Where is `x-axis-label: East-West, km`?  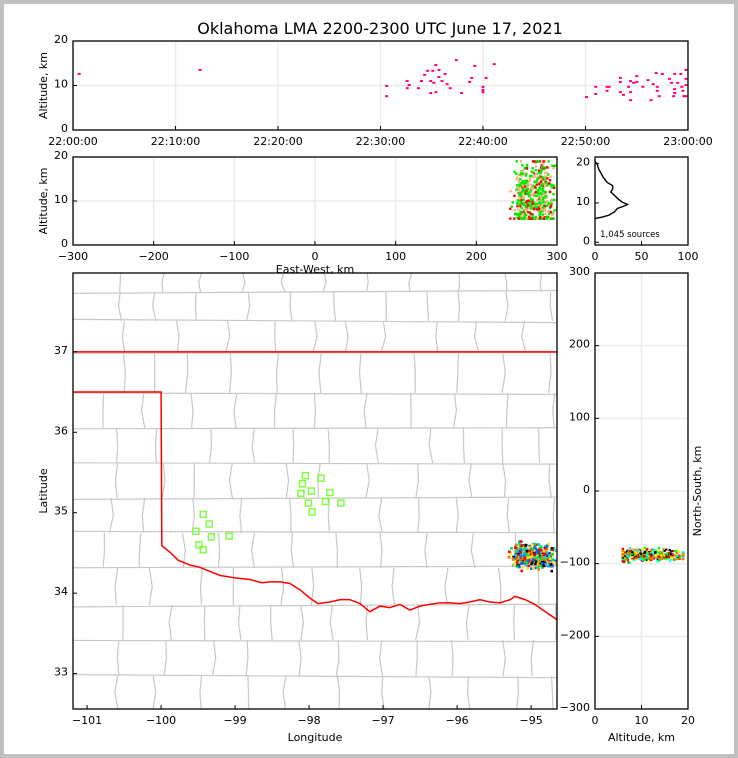
x-axis-label: East-West, km is located at coordinates (315, 269).